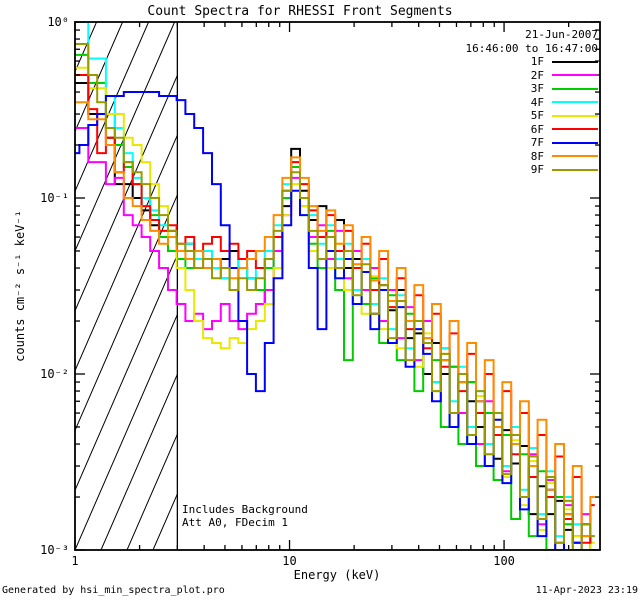  I want to click on x-axis-label: Energy (keV), so click(337, 575).